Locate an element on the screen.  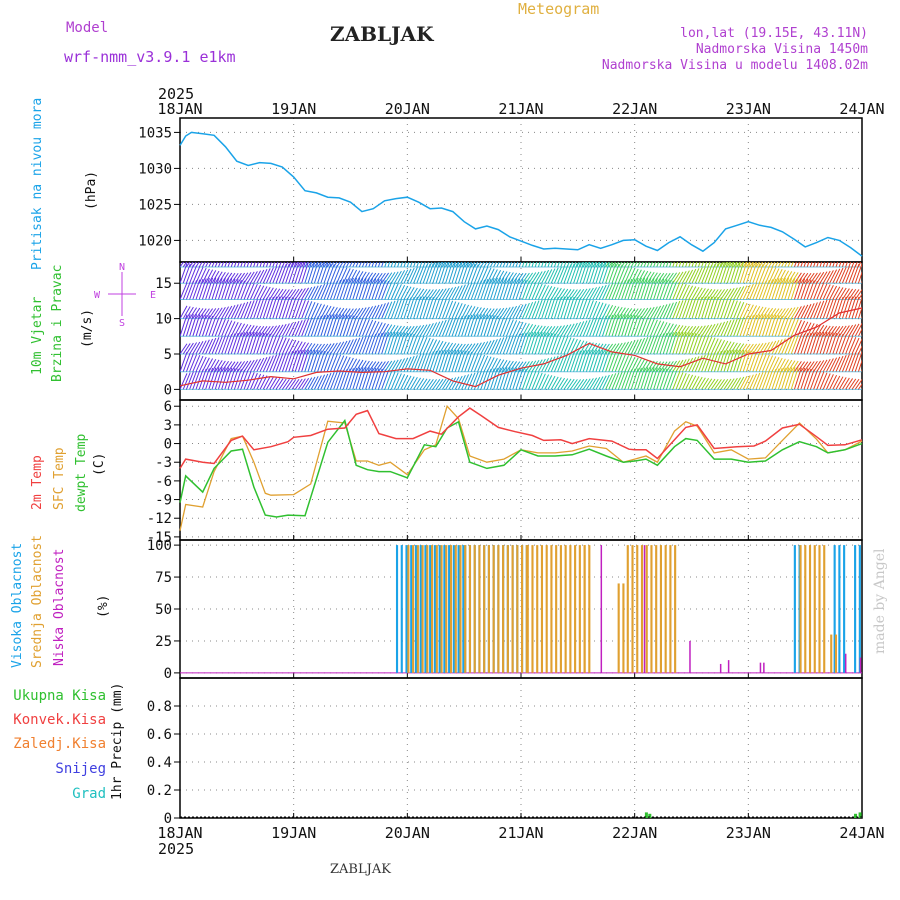
cloud-ylabel-high: Visoka Oblacnost is located at coordinates (17, 605).